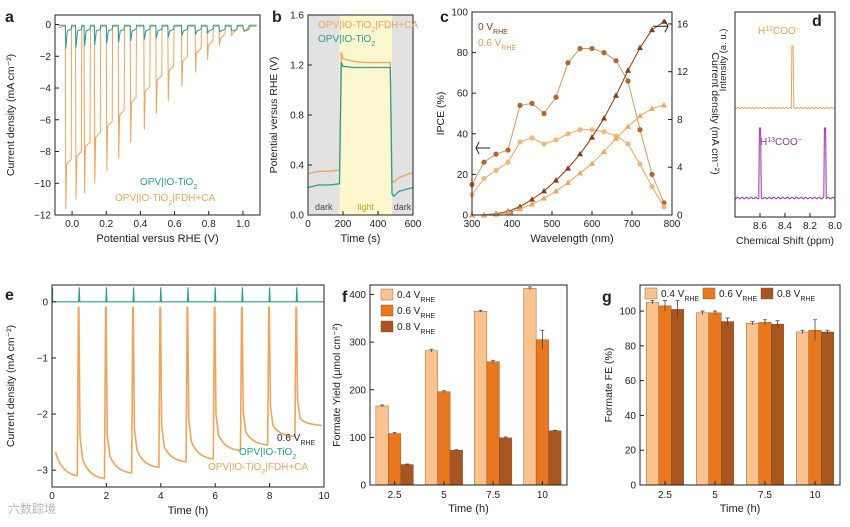 The width and height of the screenshot is (850, 527). Describe the element at coordinates (43, 471) in the screenshot. I see `y-tick-label: −3` at that location.